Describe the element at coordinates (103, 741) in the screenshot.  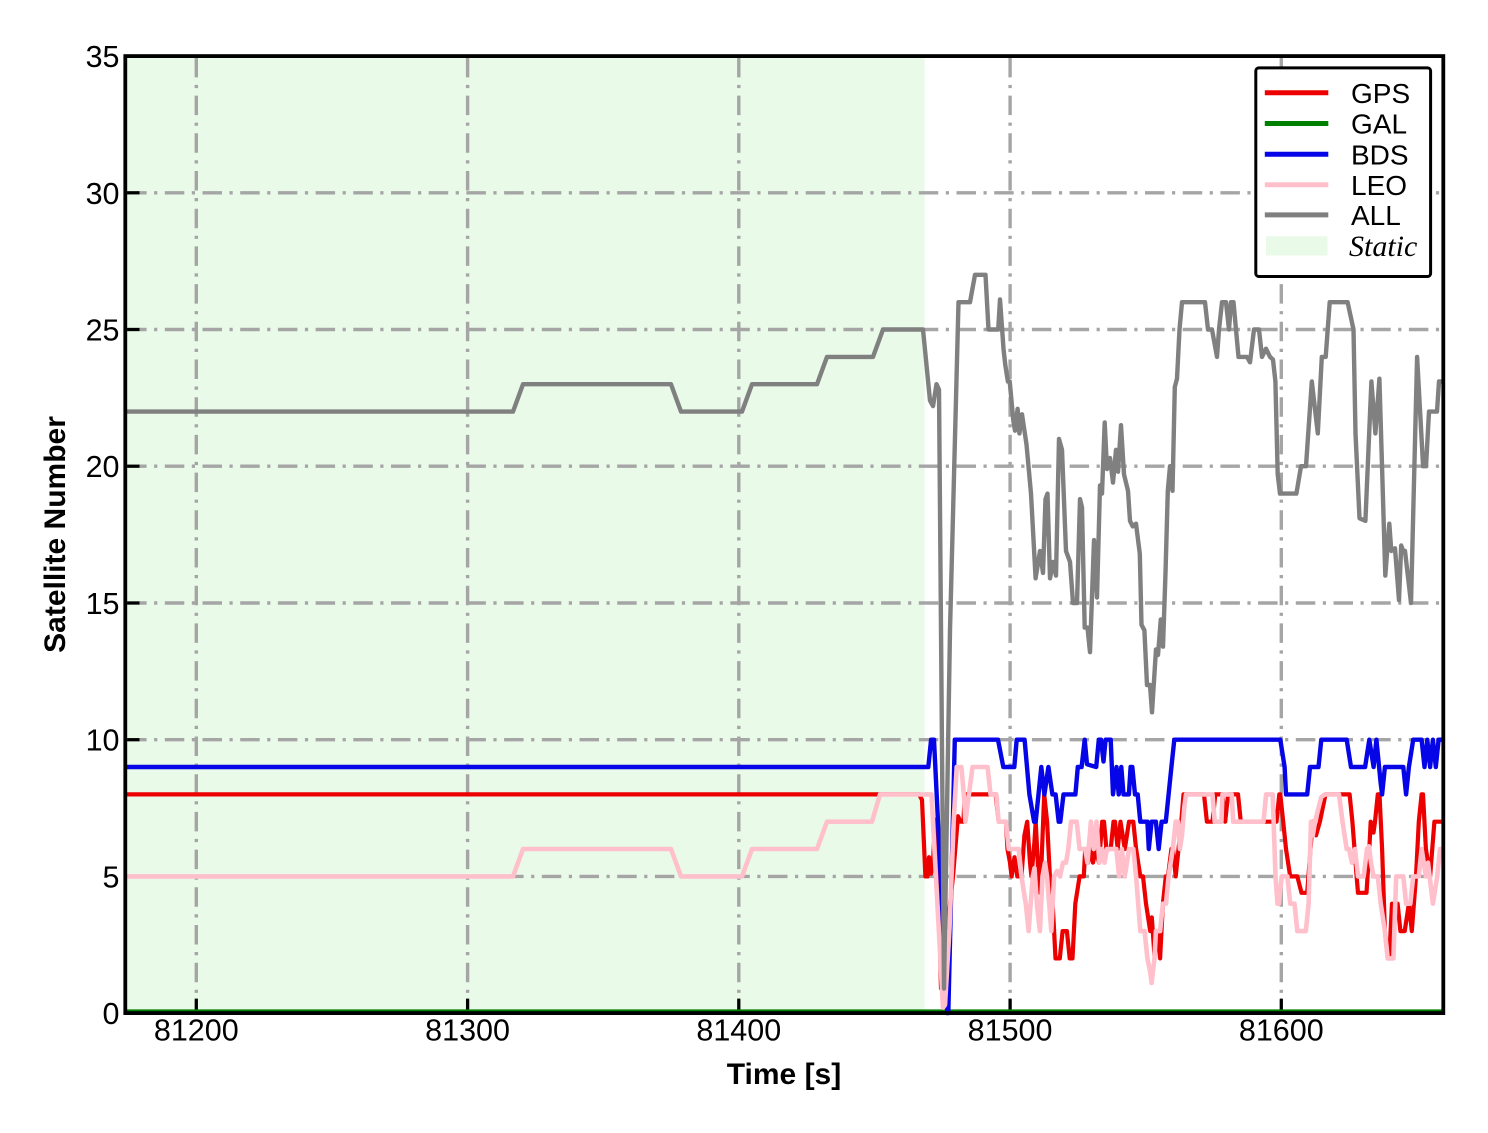
I see `svg-text: 10` at that location.